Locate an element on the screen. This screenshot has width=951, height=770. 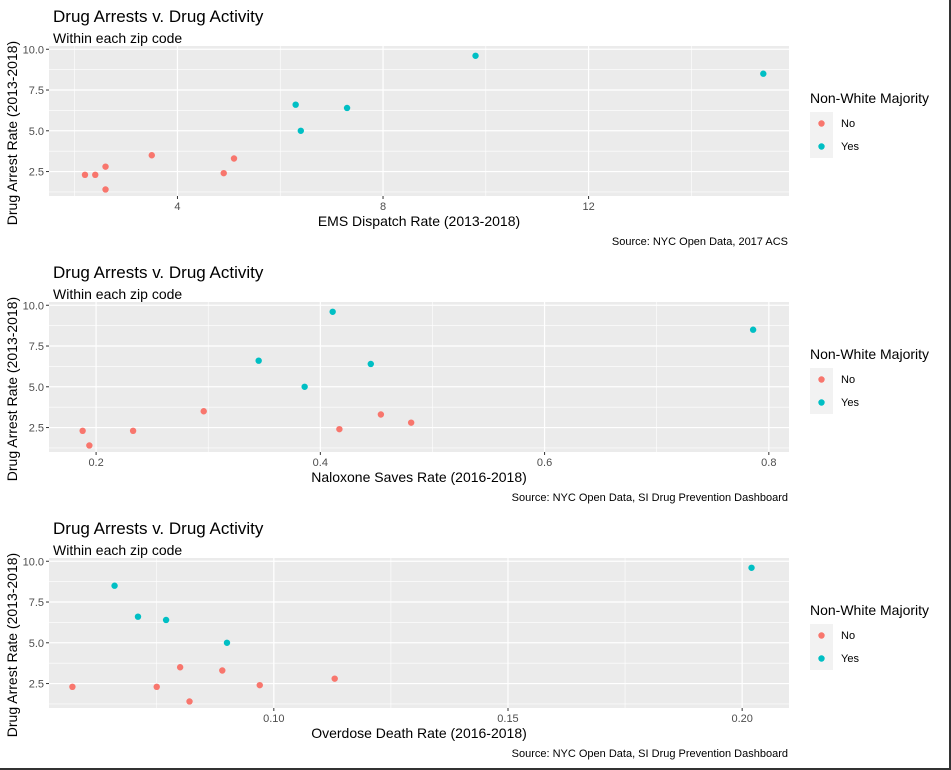
x-axis-title: Naloxone Saves Rate (2016-2018) is located at coordinates (419, 477).